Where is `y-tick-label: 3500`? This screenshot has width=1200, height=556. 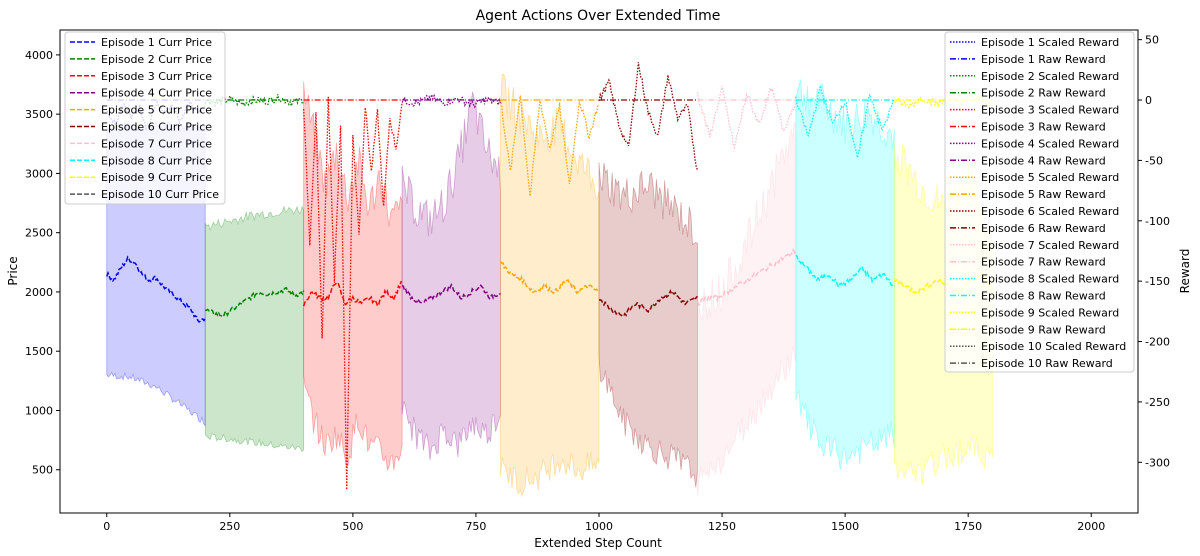 y-tick-label: 3500 is located at coordinates (39, 114).